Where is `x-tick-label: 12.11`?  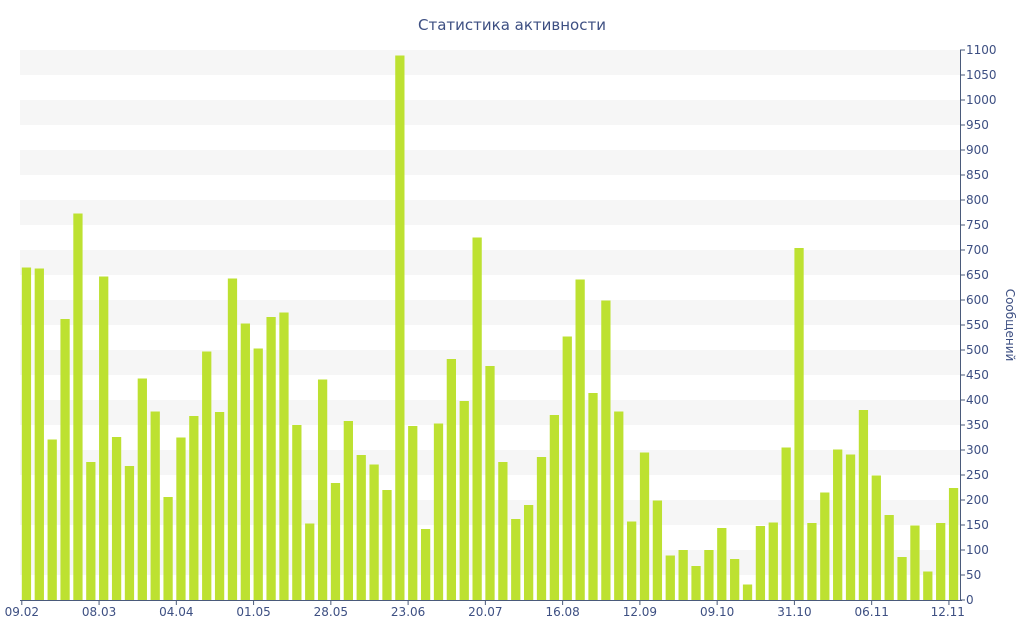
x-tick-label: 12.11 is located at coordinates (948, 612).